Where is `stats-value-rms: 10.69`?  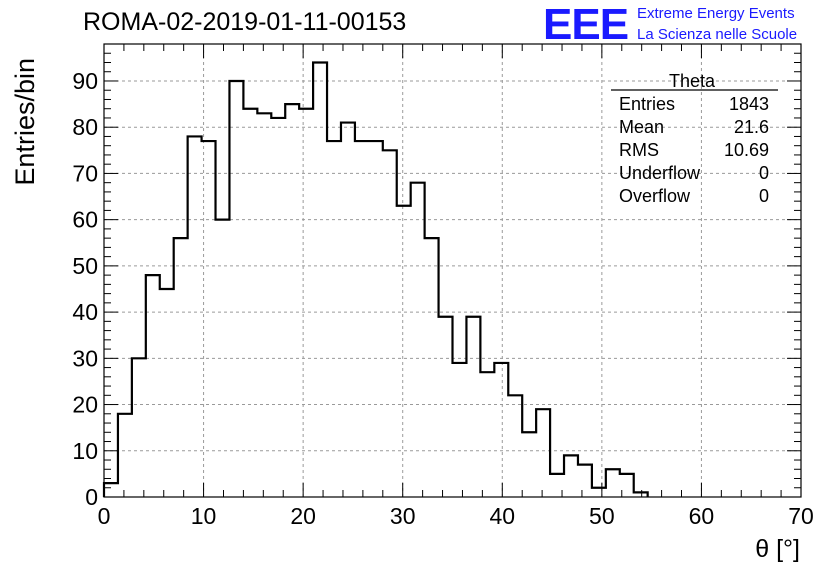 stats-value-rms: 10.69 is located at coordinates (746, 150).